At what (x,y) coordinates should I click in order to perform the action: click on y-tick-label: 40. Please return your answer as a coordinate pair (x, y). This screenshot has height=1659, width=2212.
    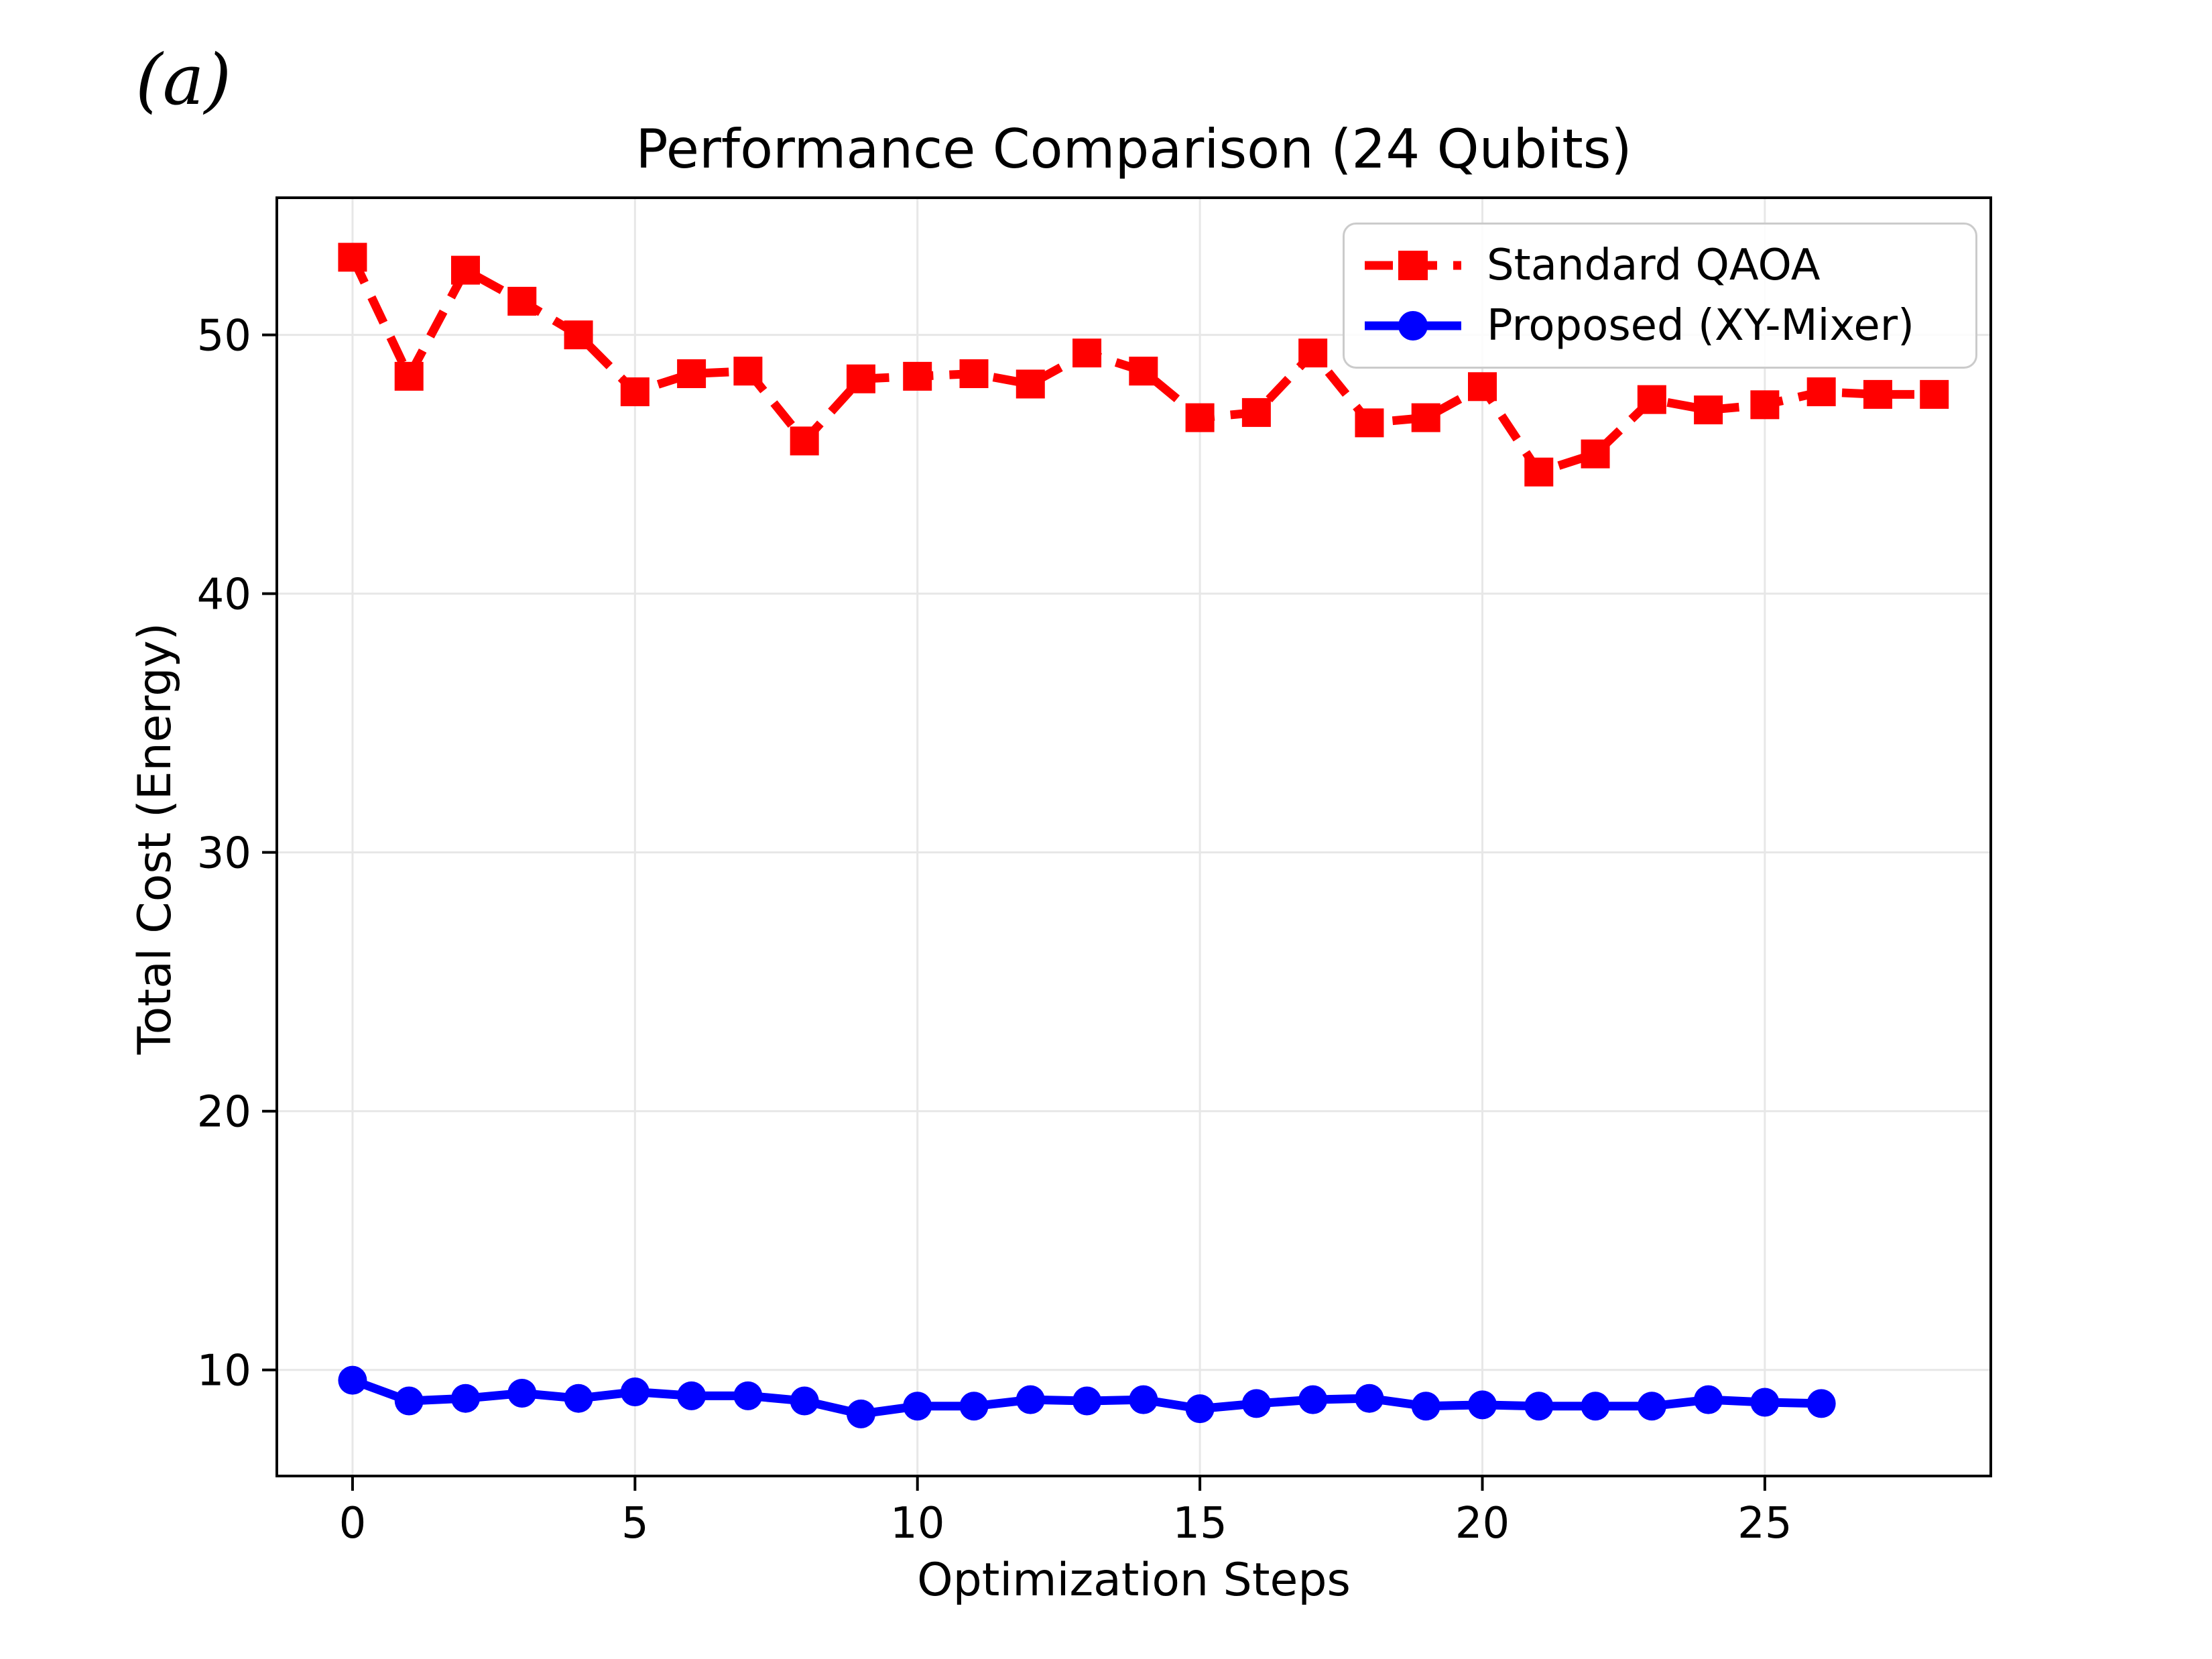
    Looking at the image, I should click on (224, 595).